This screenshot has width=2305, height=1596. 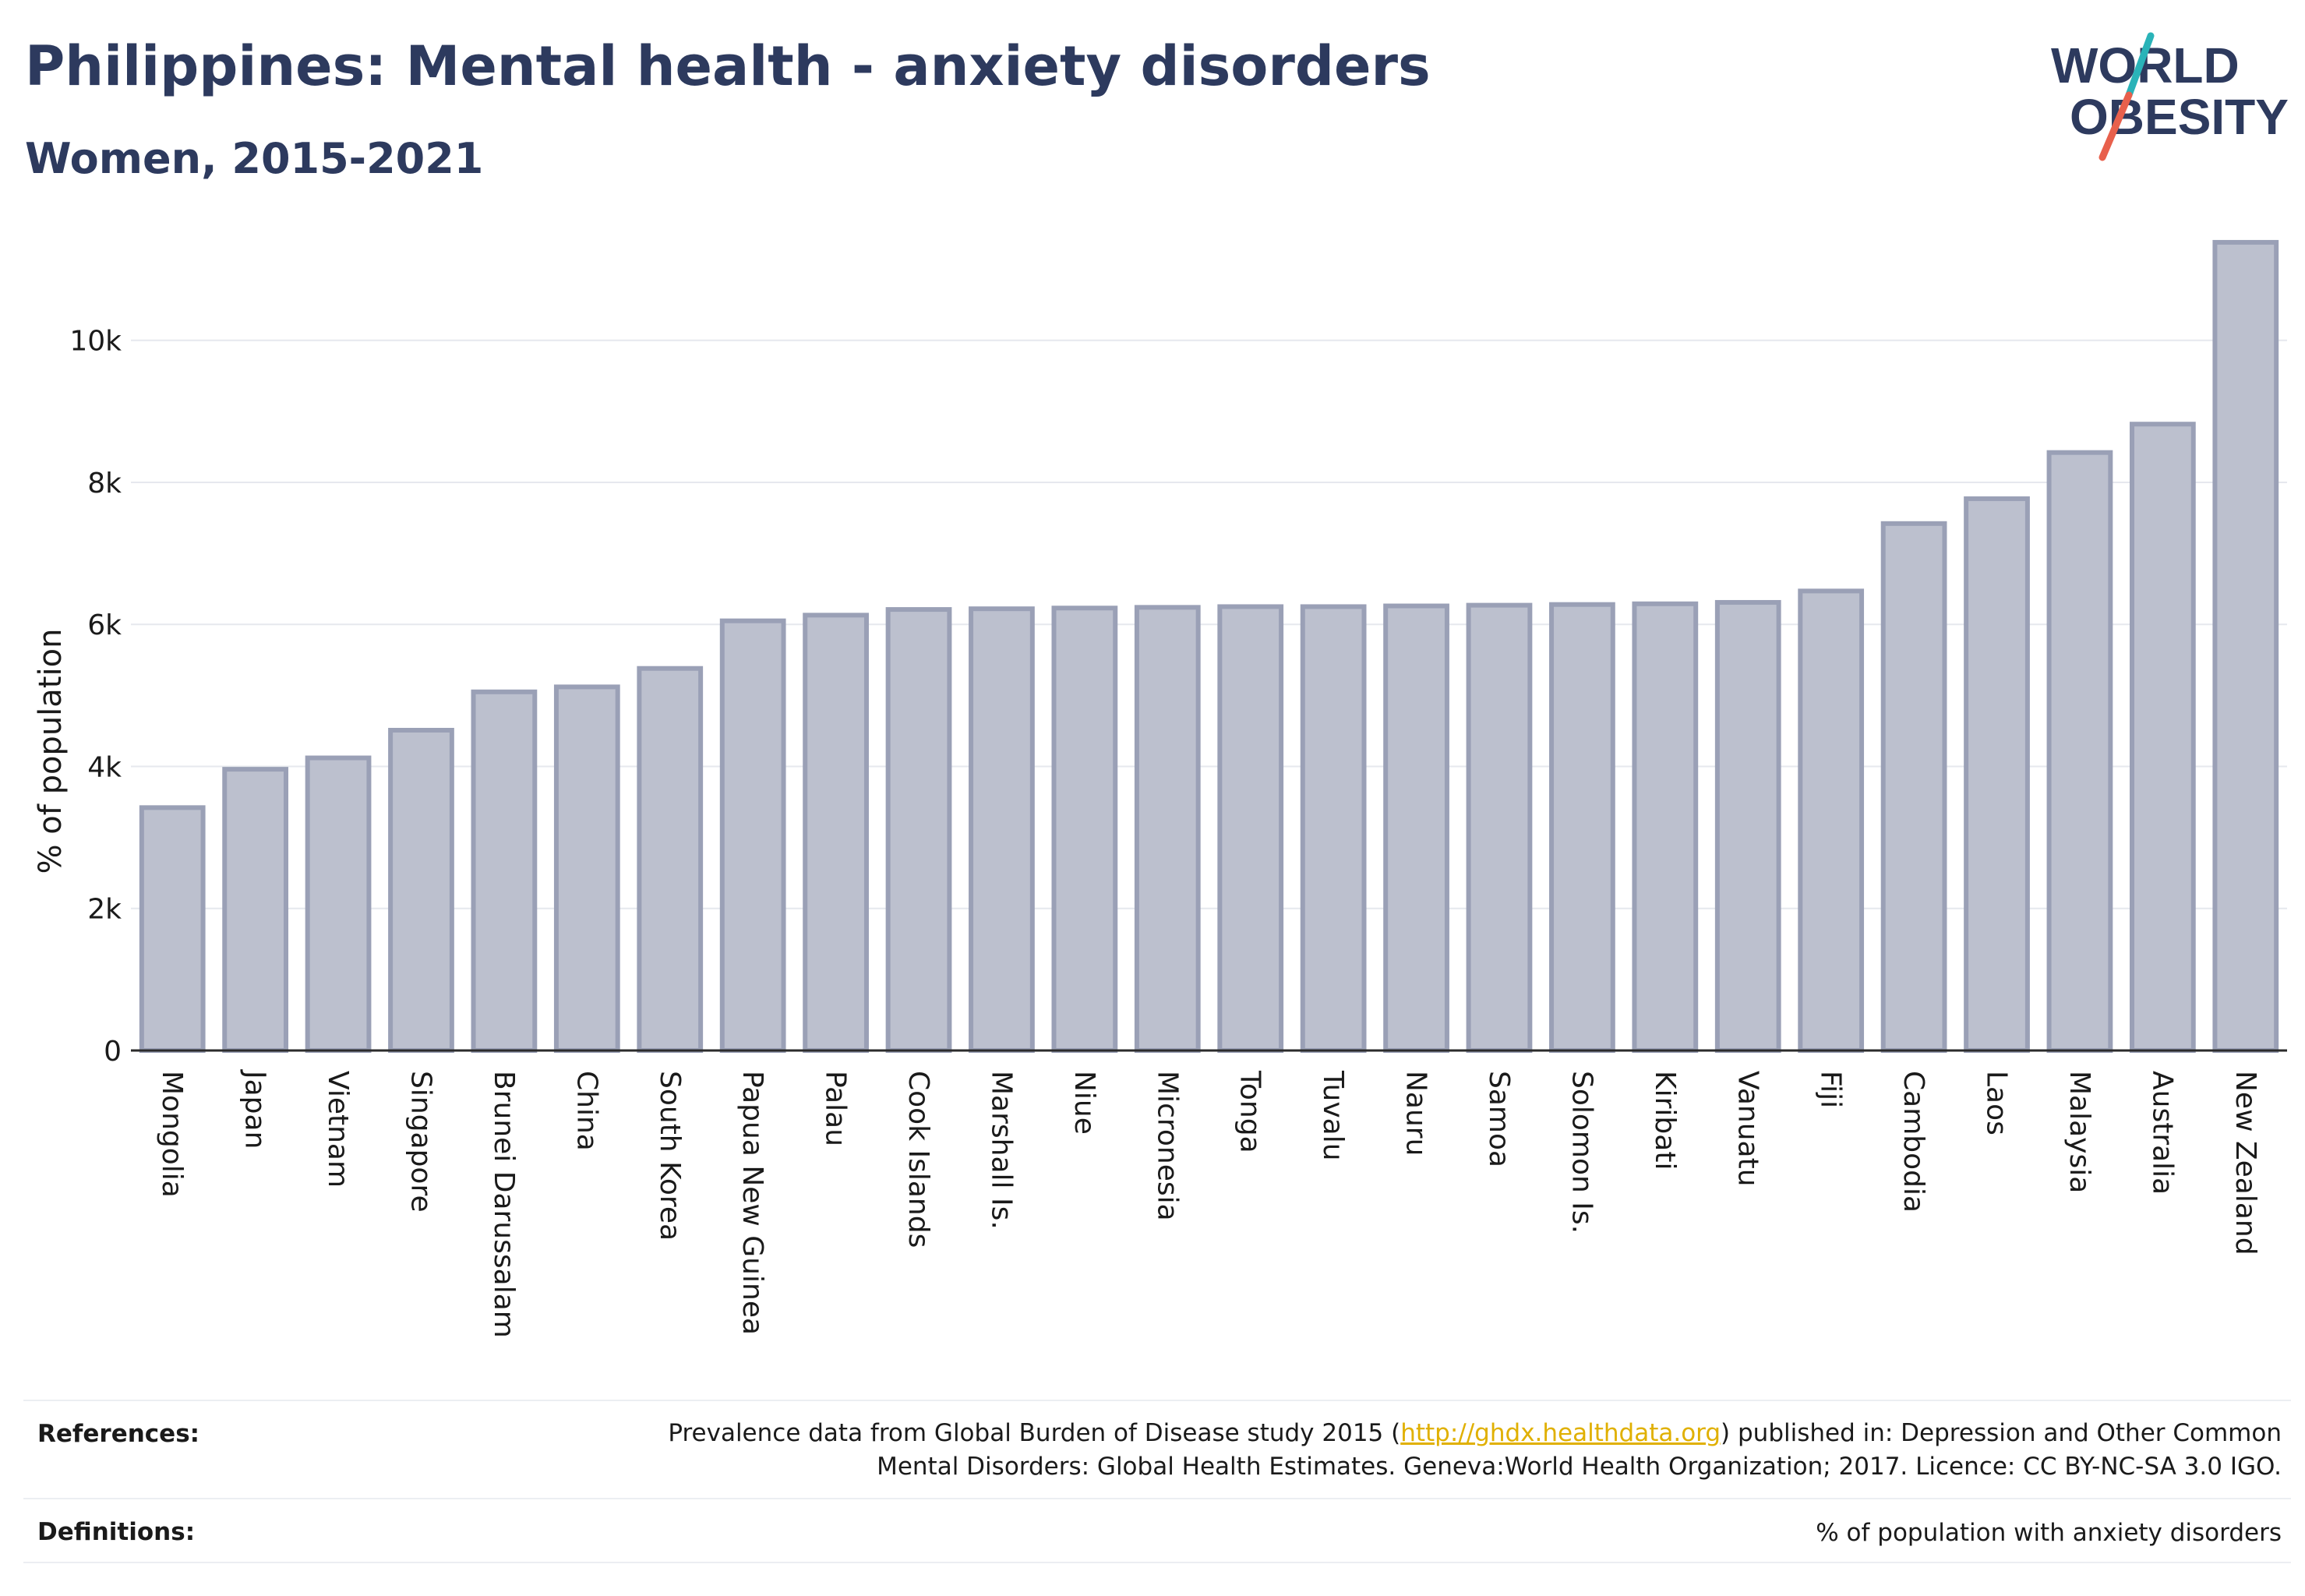 I want to click on references-link: http://ghdx.healthdata.org, so click(x=1560, y=1433).